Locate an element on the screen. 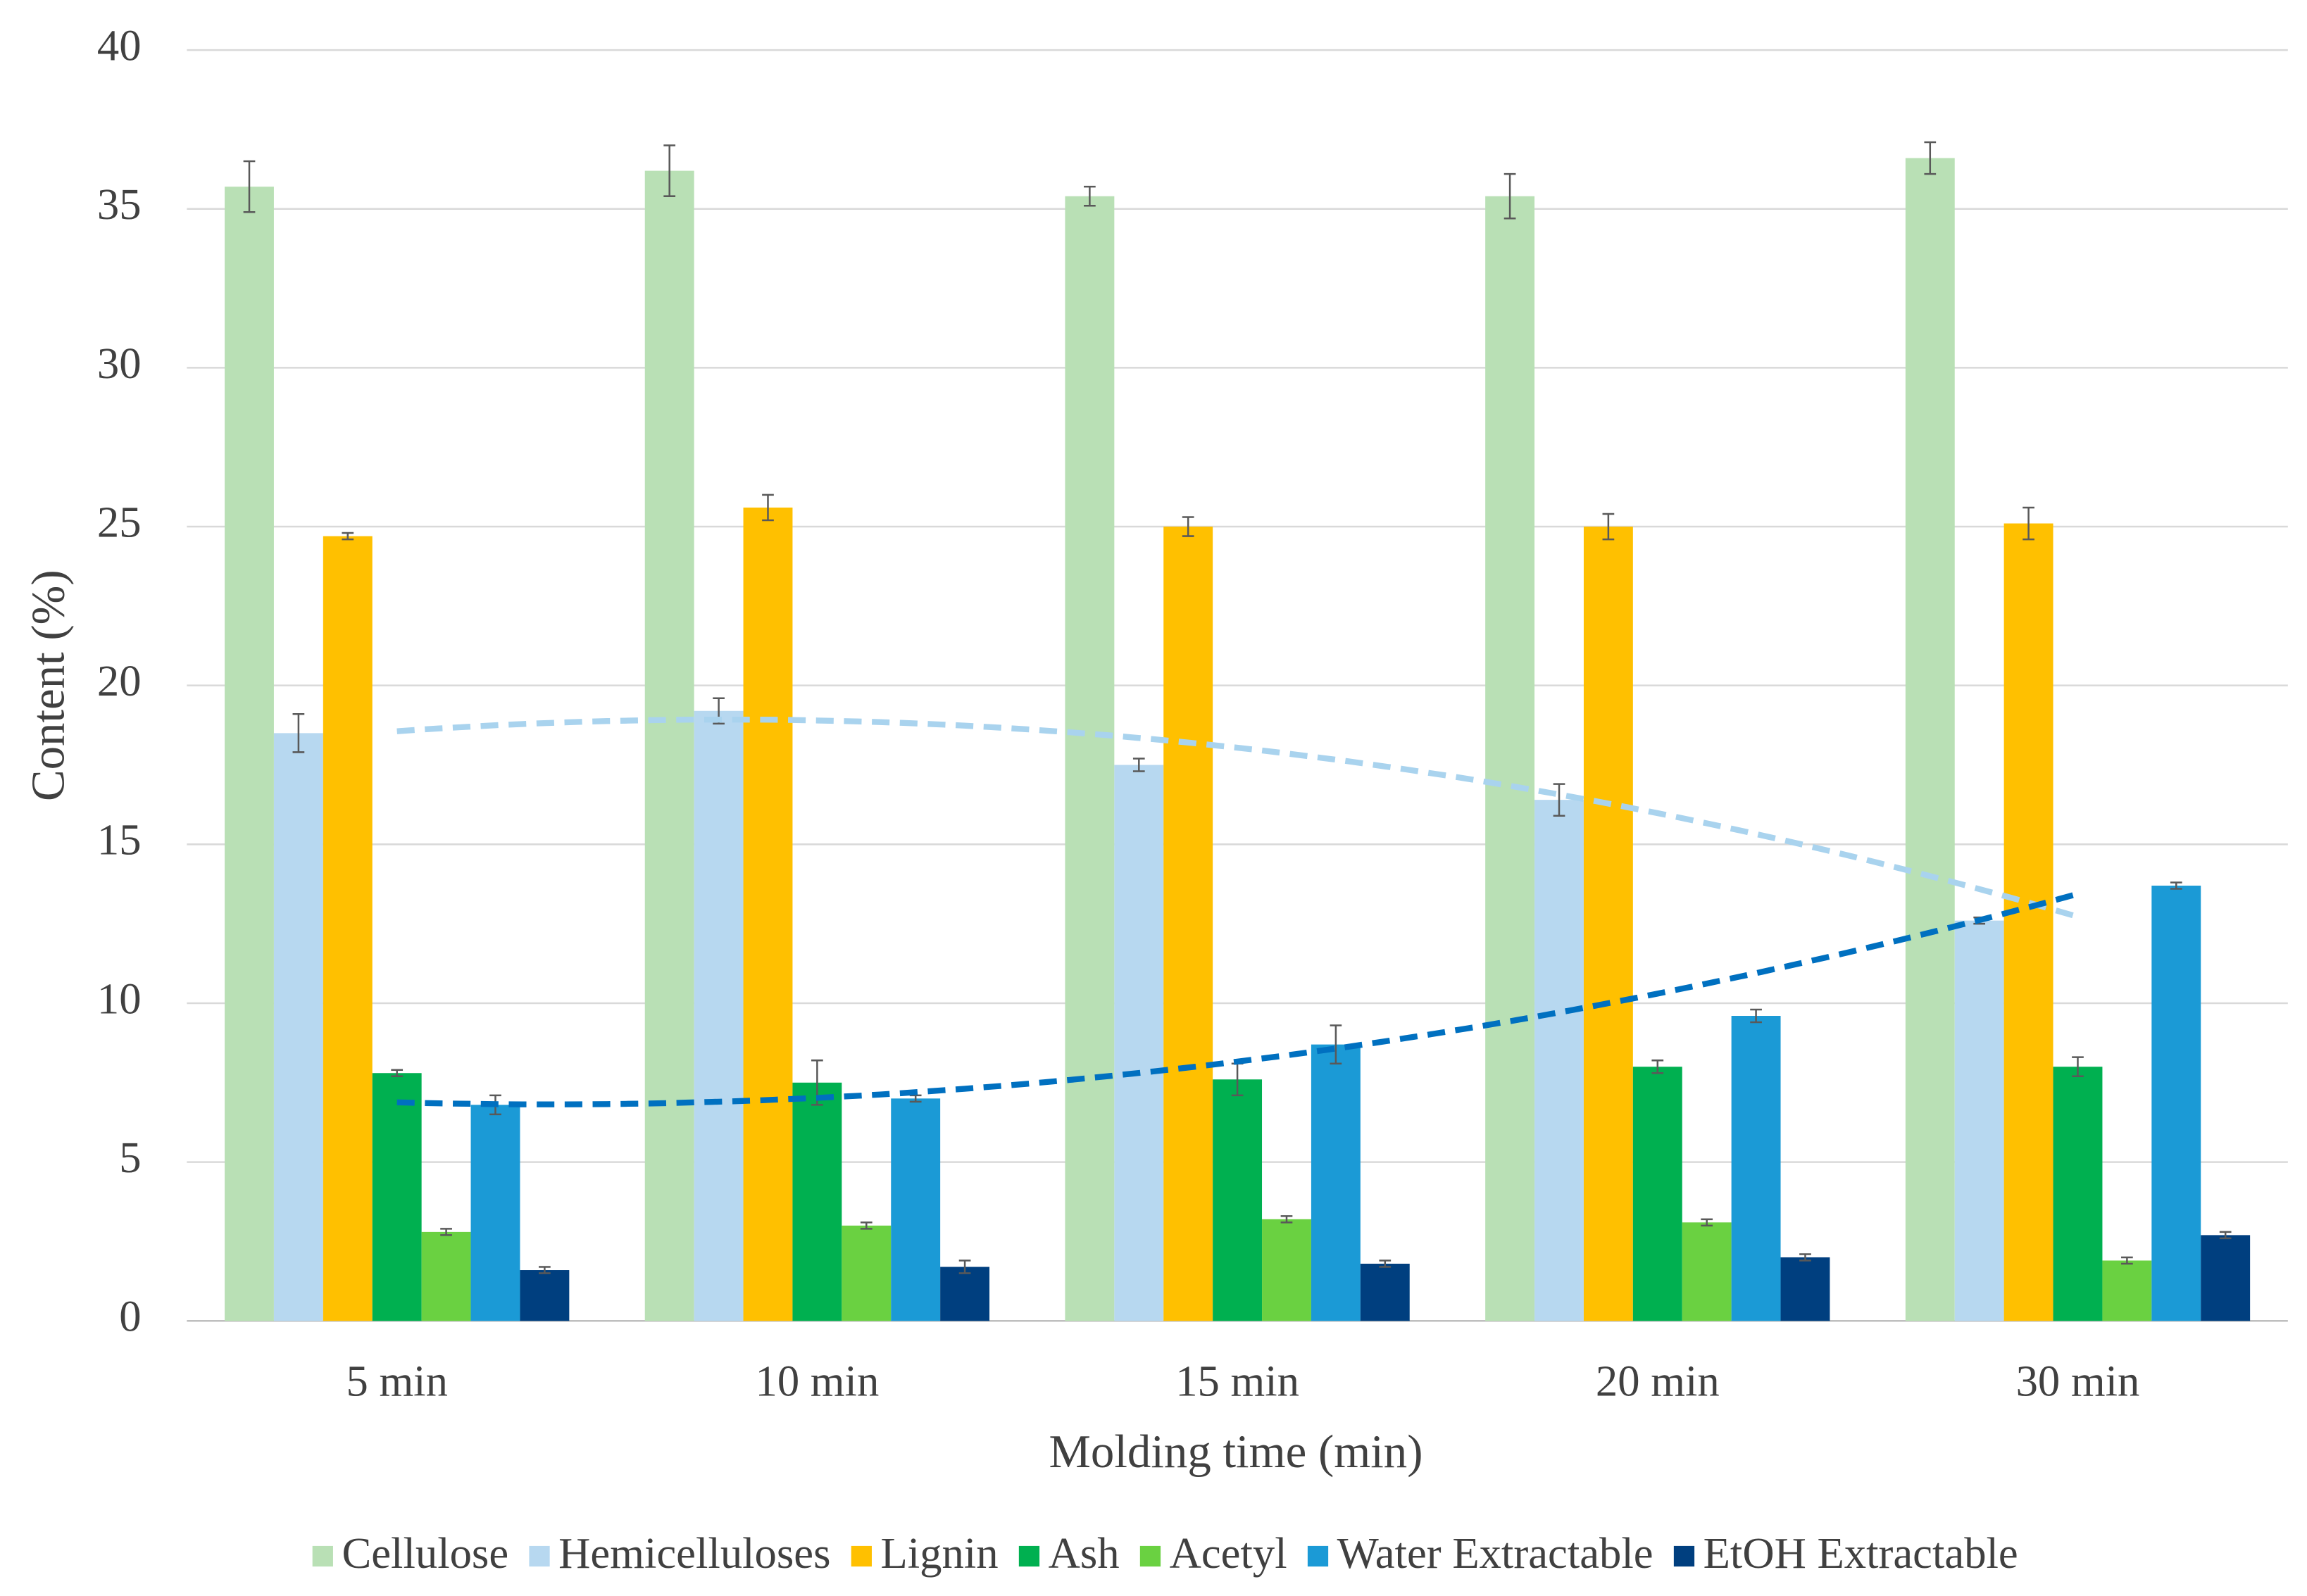 This screenshot has width=2307, height=1596. legend-item: Hemicelluloses is located at coordinates (680, 1553).